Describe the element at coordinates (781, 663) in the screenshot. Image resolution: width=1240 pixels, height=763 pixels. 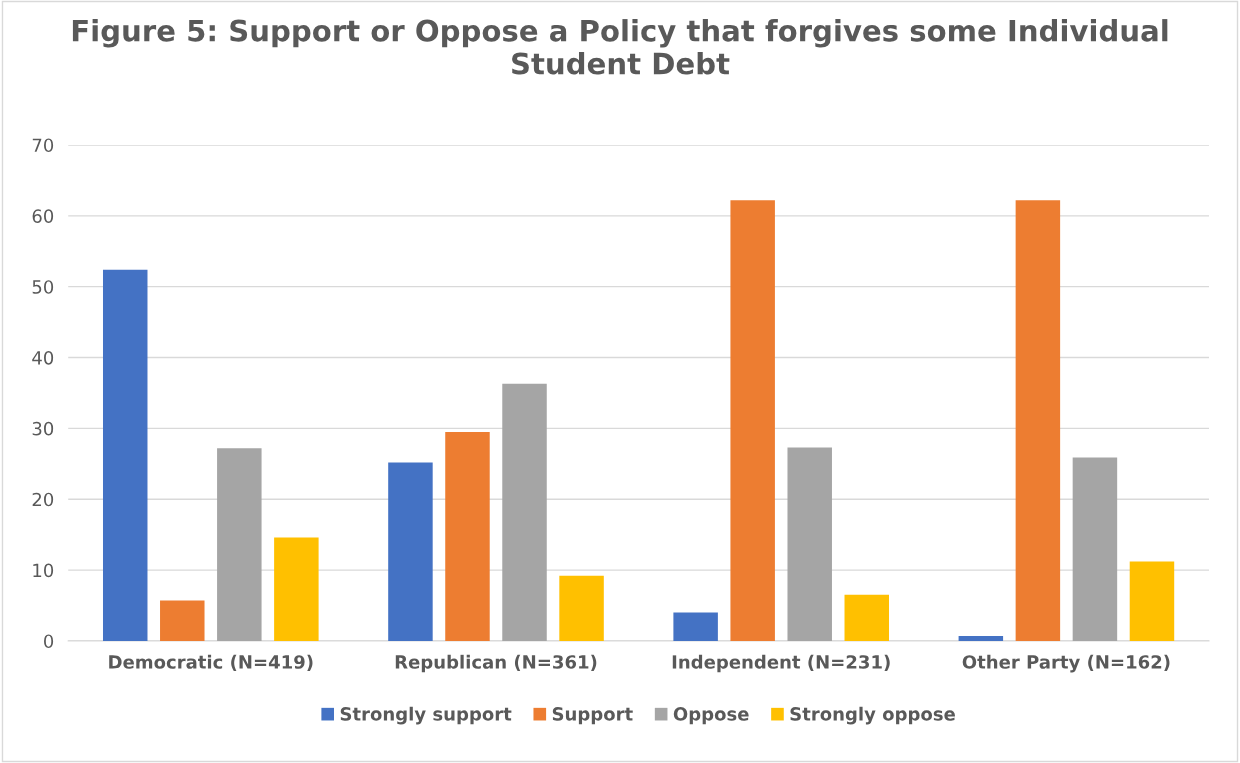
I see `x-tick-label: Independent (N=231)` at that location.